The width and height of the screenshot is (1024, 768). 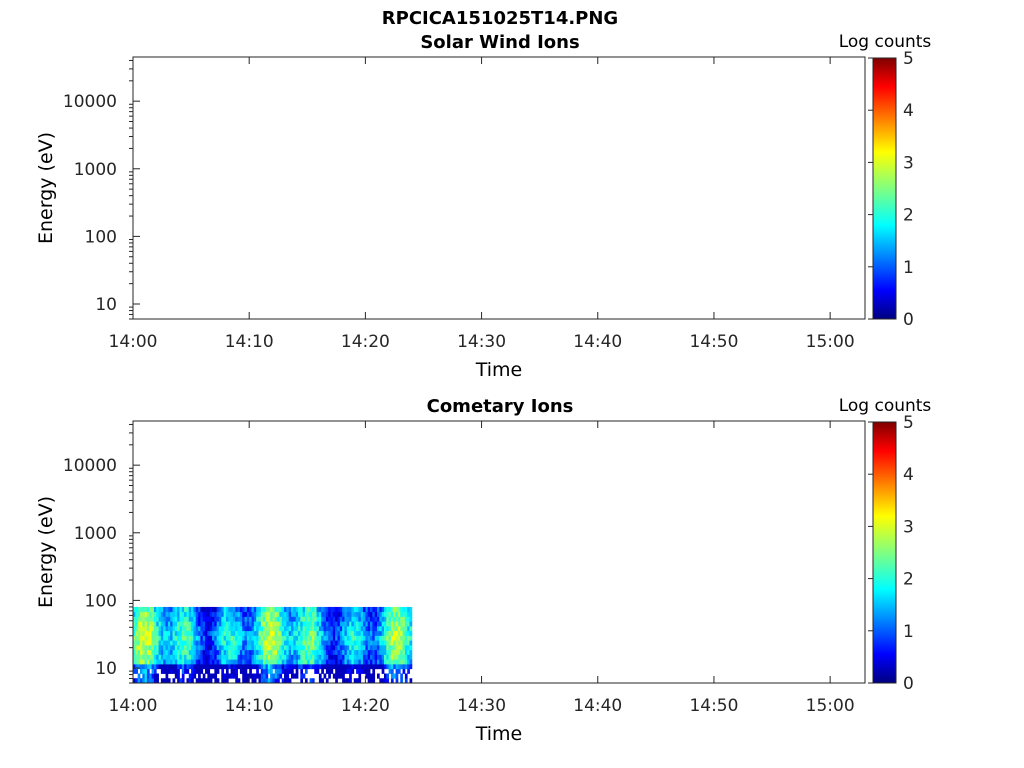 What do you see at coordinates (499, 734) in the screenshot?
I see `x-axis-label: Time` at bounding box center [499, 734].